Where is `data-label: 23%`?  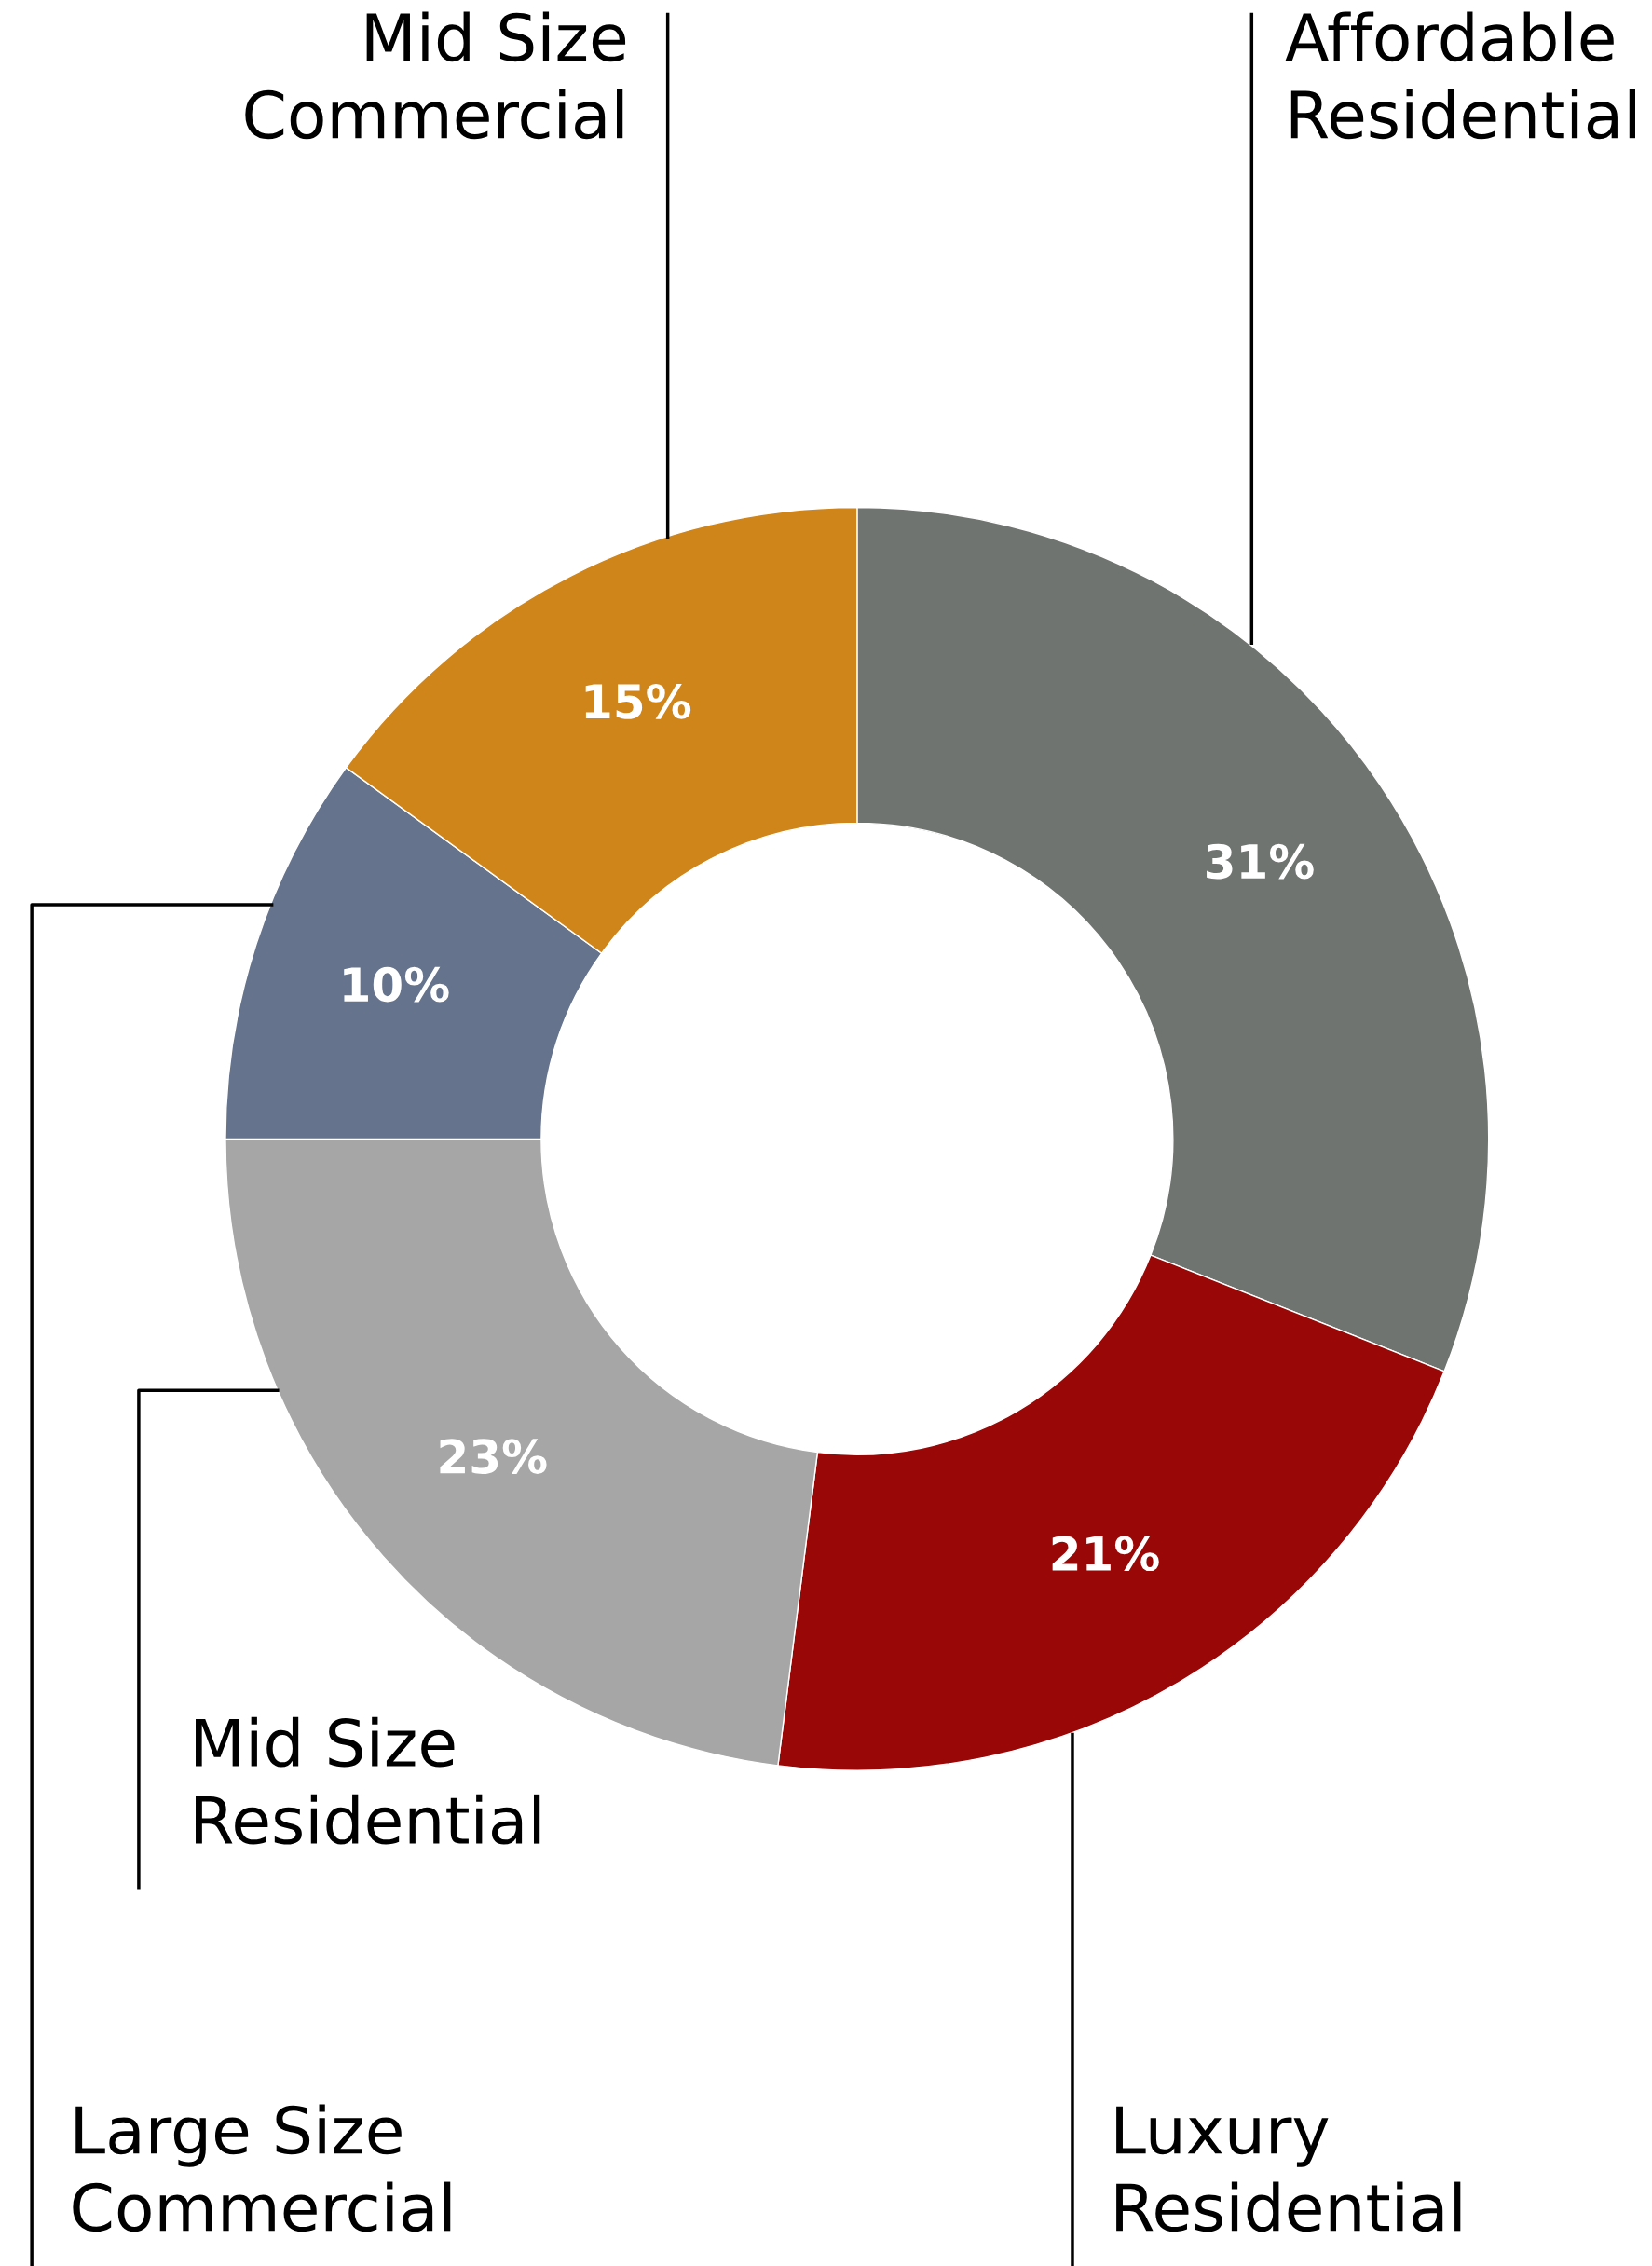 data-label: 23% is located at coordinates (493, 1457).